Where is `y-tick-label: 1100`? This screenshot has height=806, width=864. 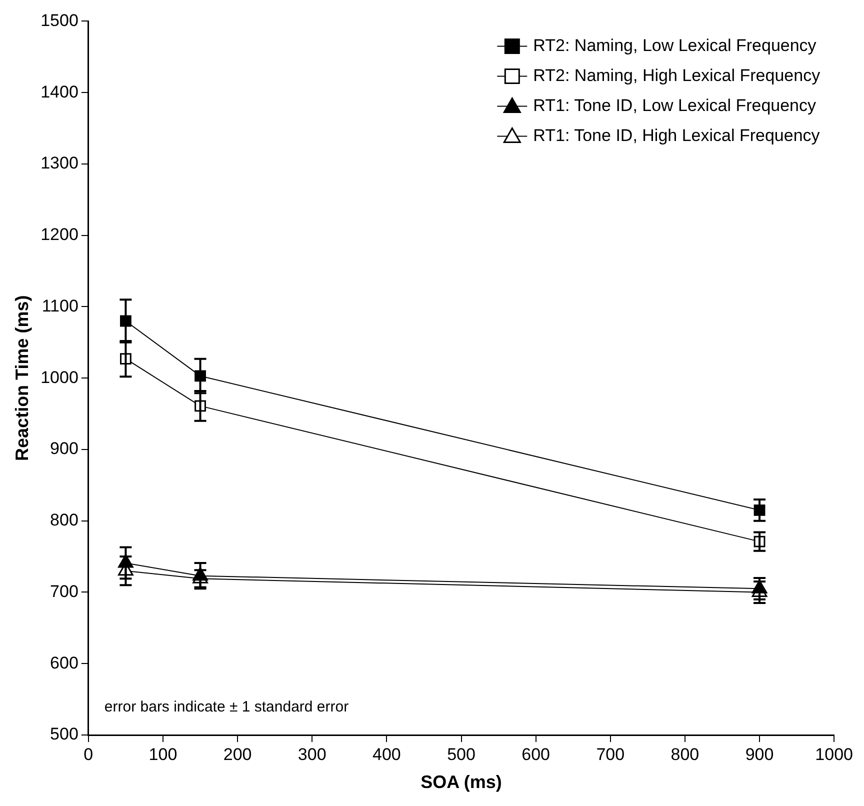 y-tick-label: 1100 is located at coordinates (60, 306).